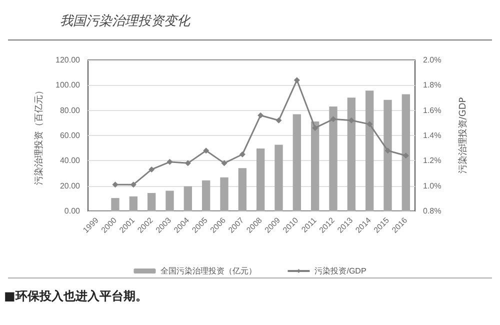 The image size is (500, 325). I want to click on y2-tick-label: 1.6%, so click(432, 110).